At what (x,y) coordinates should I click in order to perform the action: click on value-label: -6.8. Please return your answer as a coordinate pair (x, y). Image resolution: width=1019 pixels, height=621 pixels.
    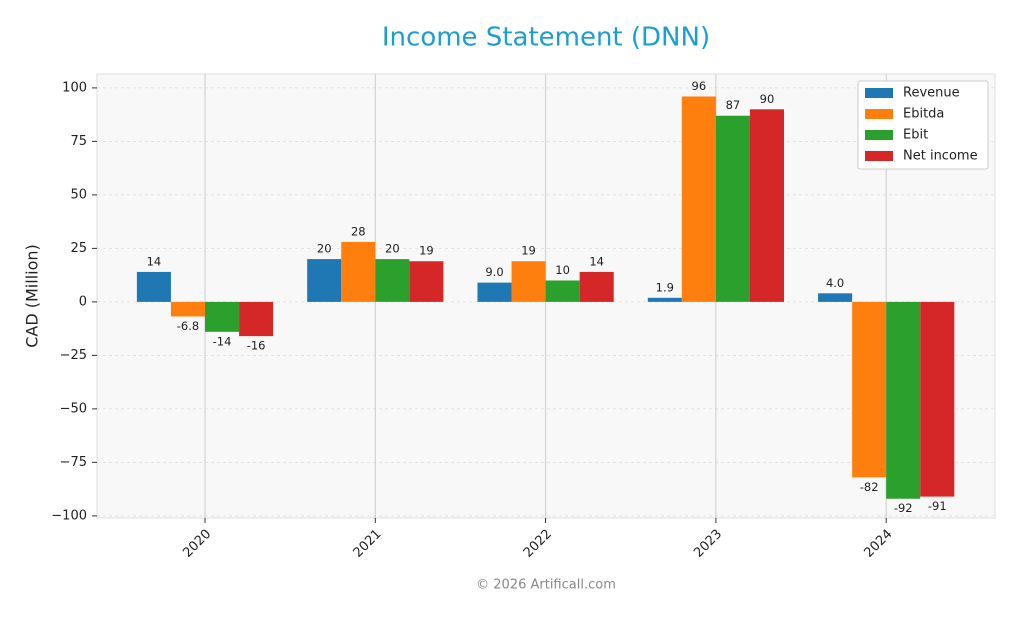
    Looking at the image, I should click on (188, 326).